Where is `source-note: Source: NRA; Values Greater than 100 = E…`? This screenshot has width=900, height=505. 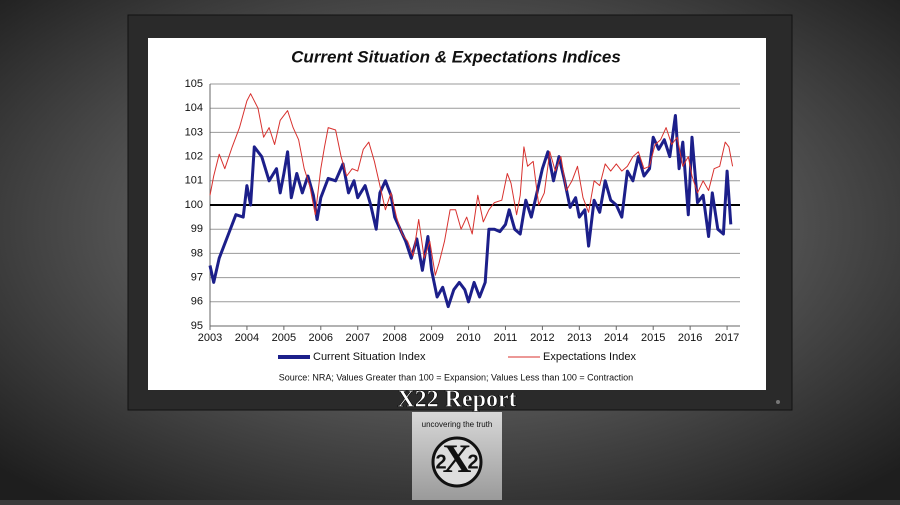
source-note: Source: NRA; Values Greater than 100 = E… is located at coordinates (456, 377).